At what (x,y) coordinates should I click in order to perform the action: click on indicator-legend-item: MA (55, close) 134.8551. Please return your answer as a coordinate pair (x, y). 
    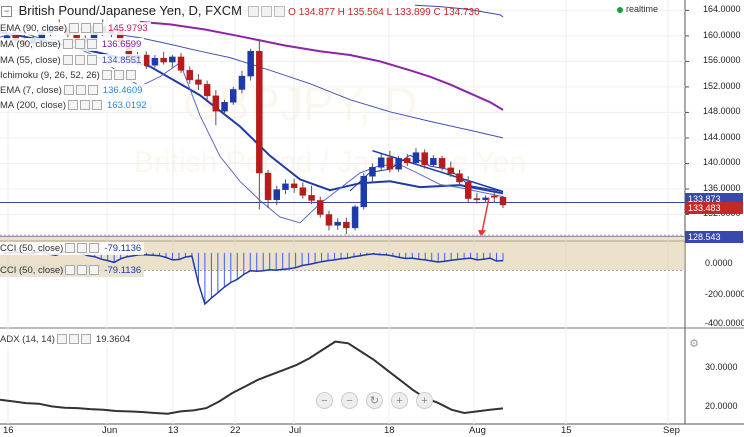
    Looking at the image, I should click on (72, 60).